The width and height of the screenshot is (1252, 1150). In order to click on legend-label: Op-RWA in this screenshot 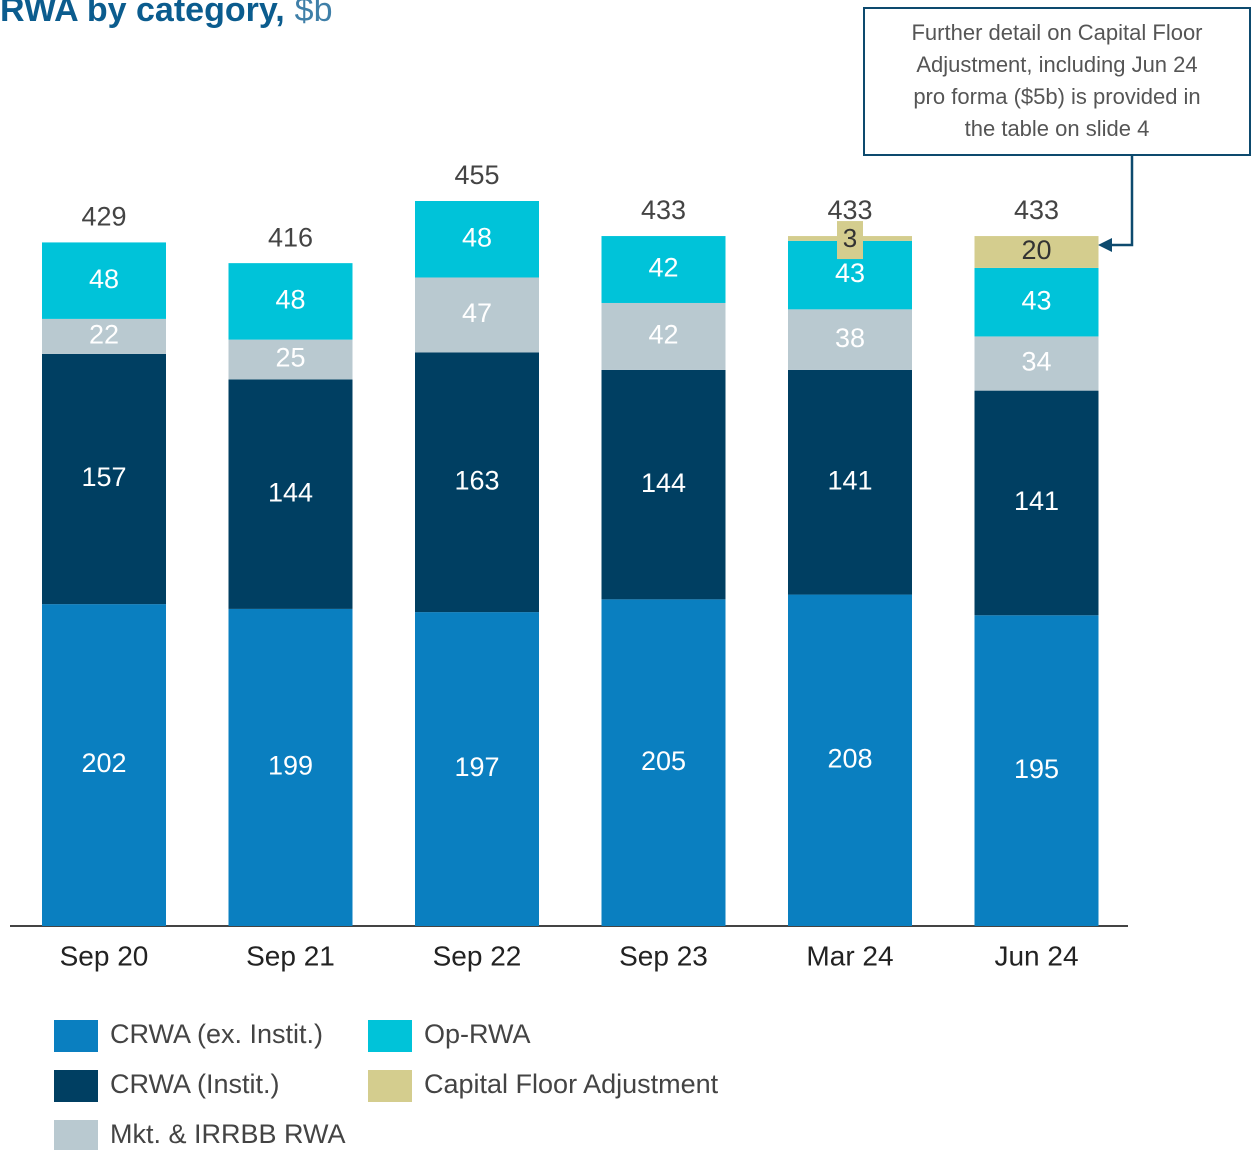, I will do `click(477, 1034)`.